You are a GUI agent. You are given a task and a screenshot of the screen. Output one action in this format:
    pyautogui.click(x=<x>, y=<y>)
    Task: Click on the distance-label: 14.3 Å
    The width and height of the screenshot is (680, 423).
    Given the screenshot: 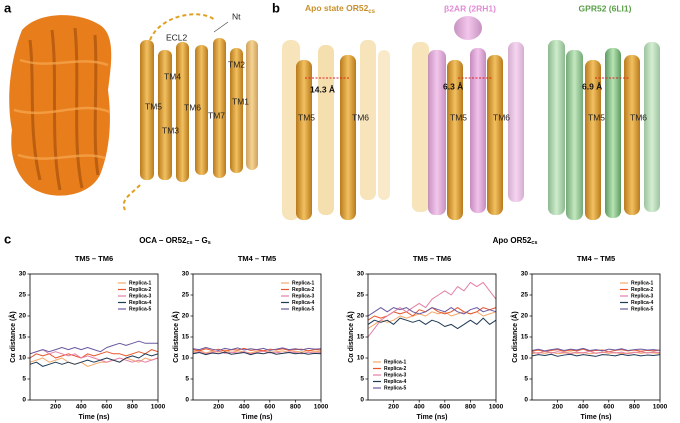 What is the action you would take?
    pyautogui.click(x=322, y=89)
    